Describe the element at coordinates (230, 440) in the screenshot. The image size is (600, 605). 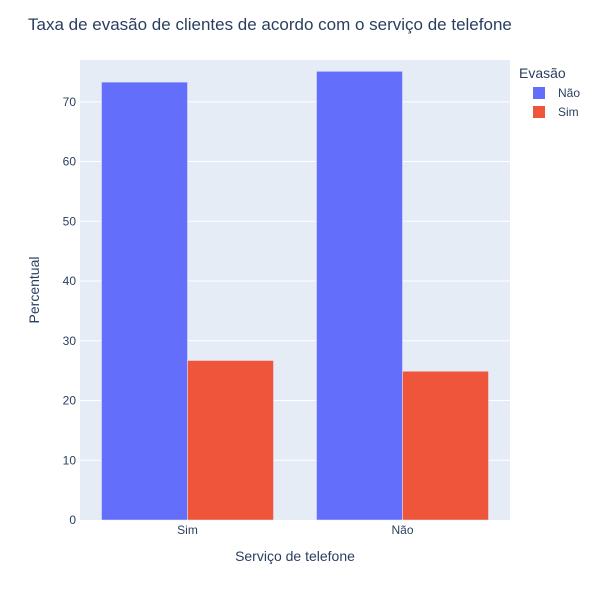
I see `bar-Sim-Sim` at that location.